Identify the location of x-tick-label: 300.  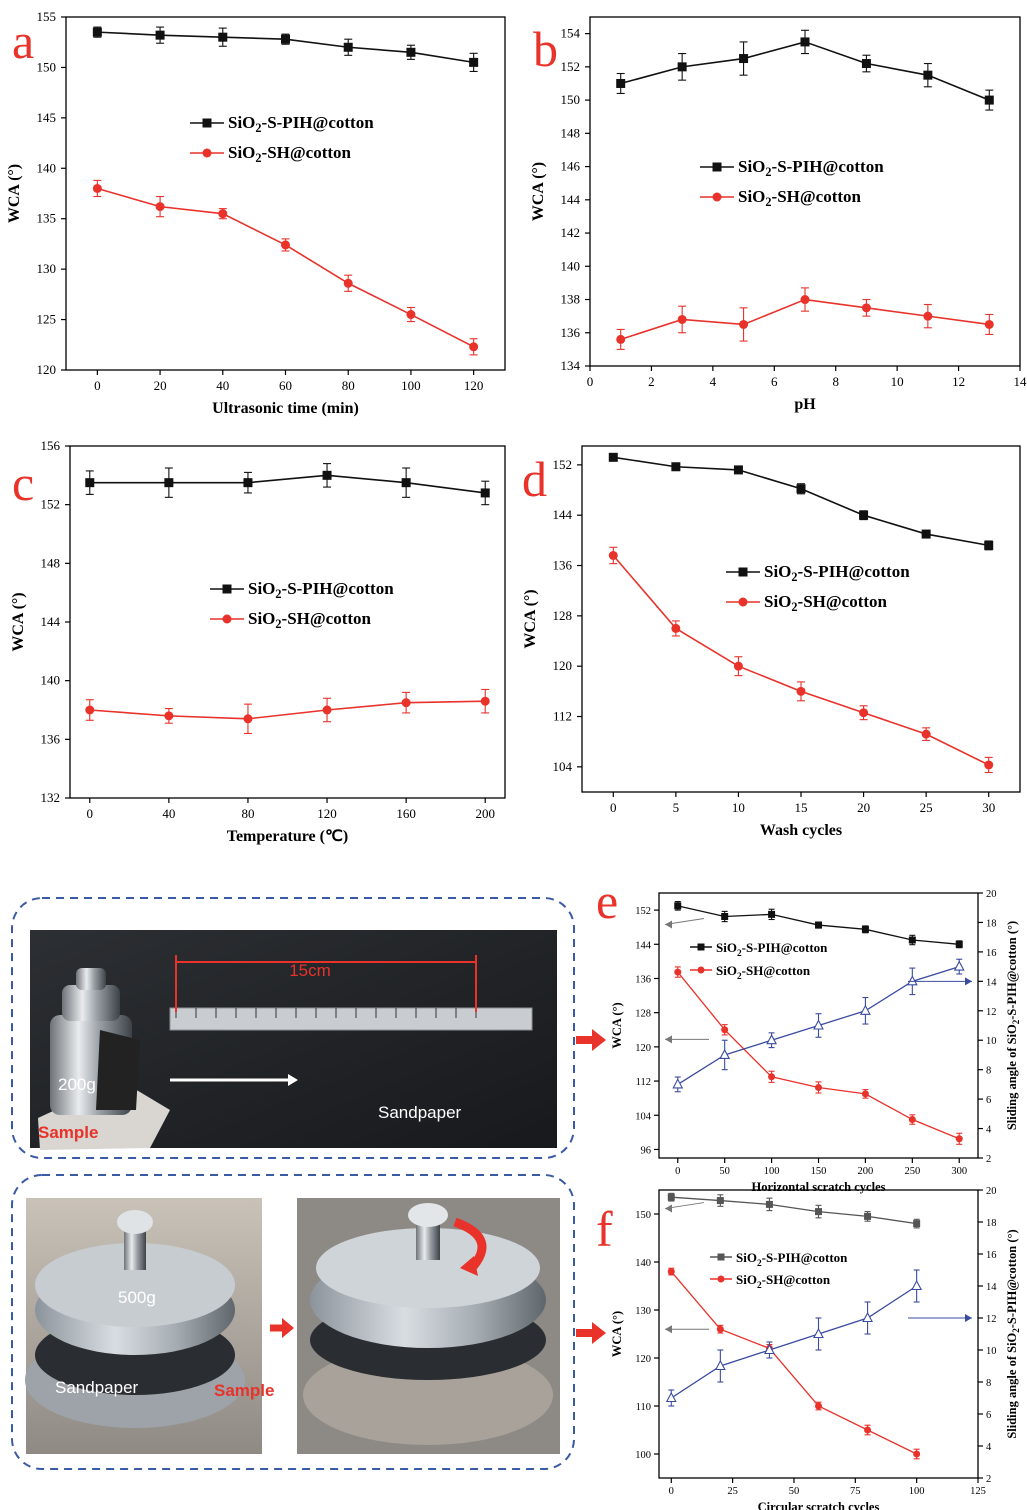
(959, 1171).